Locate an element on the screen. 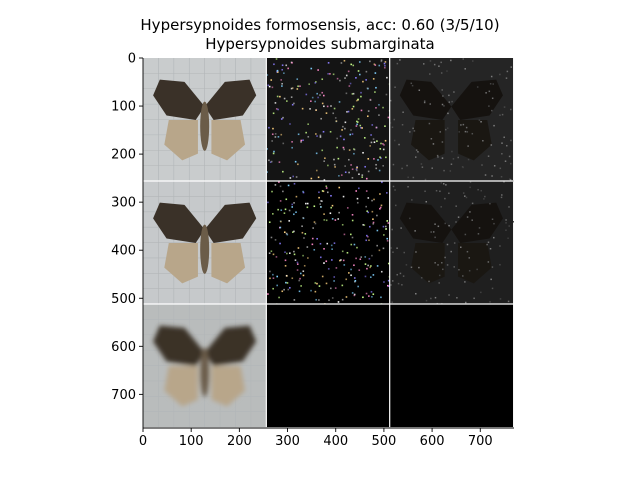  x-tick-label: 400 is located at coordinates (335, 441).